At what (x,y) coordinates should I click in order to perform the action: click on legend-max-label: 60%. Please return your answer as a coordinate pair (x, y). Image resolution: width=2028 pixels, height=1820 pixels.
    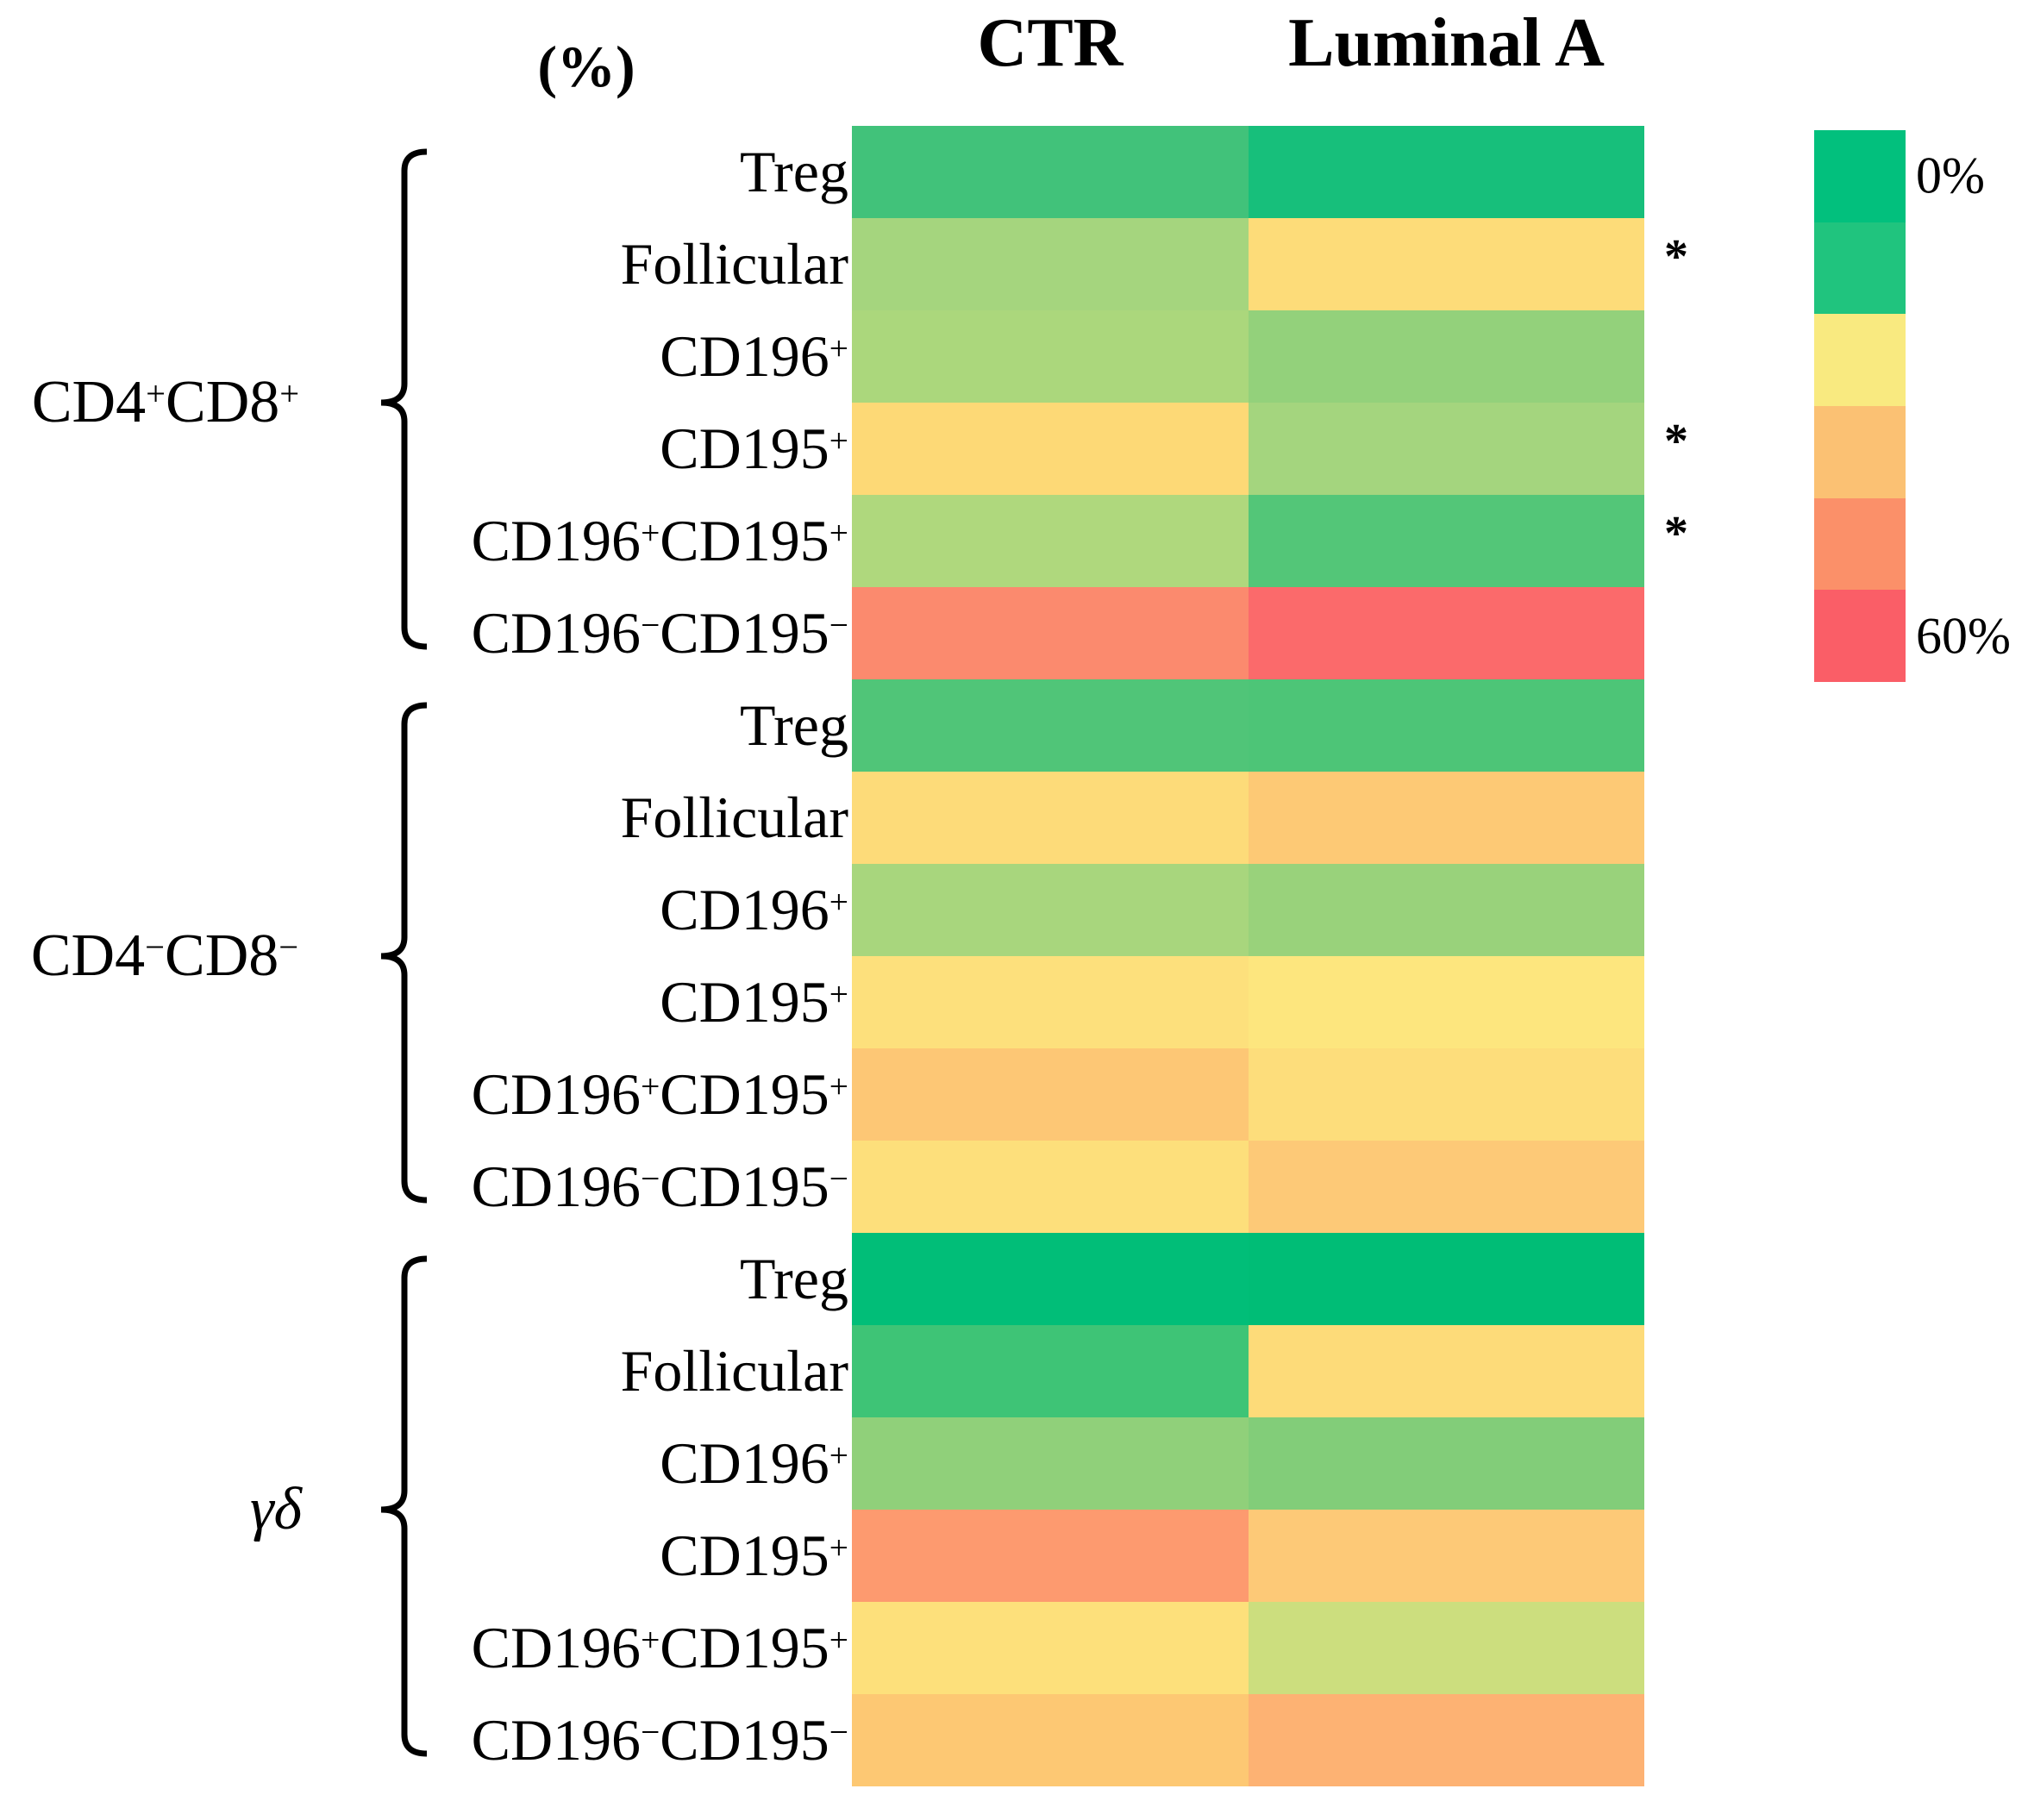
    Looking at the image, I should click on (1963, 636).